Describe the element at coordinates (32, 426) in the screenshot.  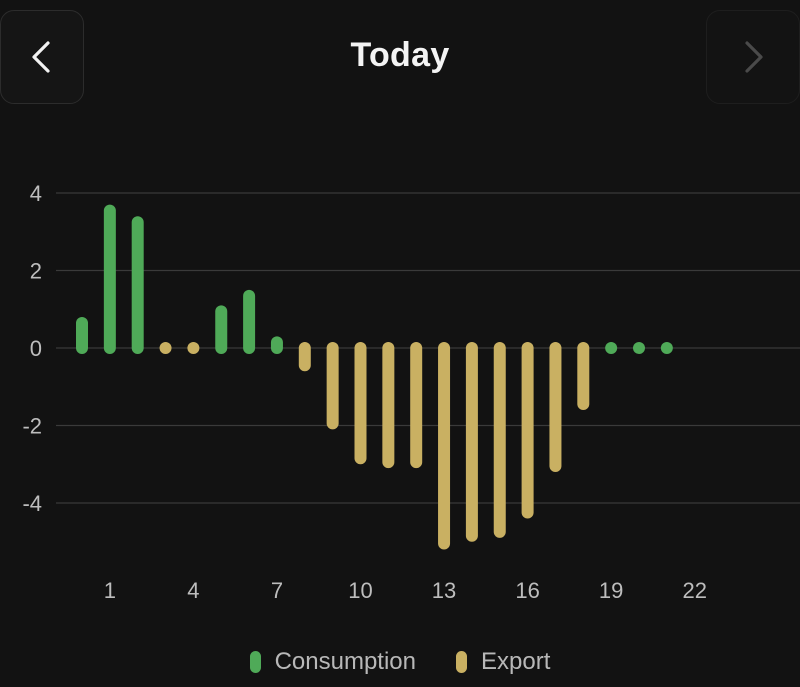
I see `y-tick-label: -2` at that location.